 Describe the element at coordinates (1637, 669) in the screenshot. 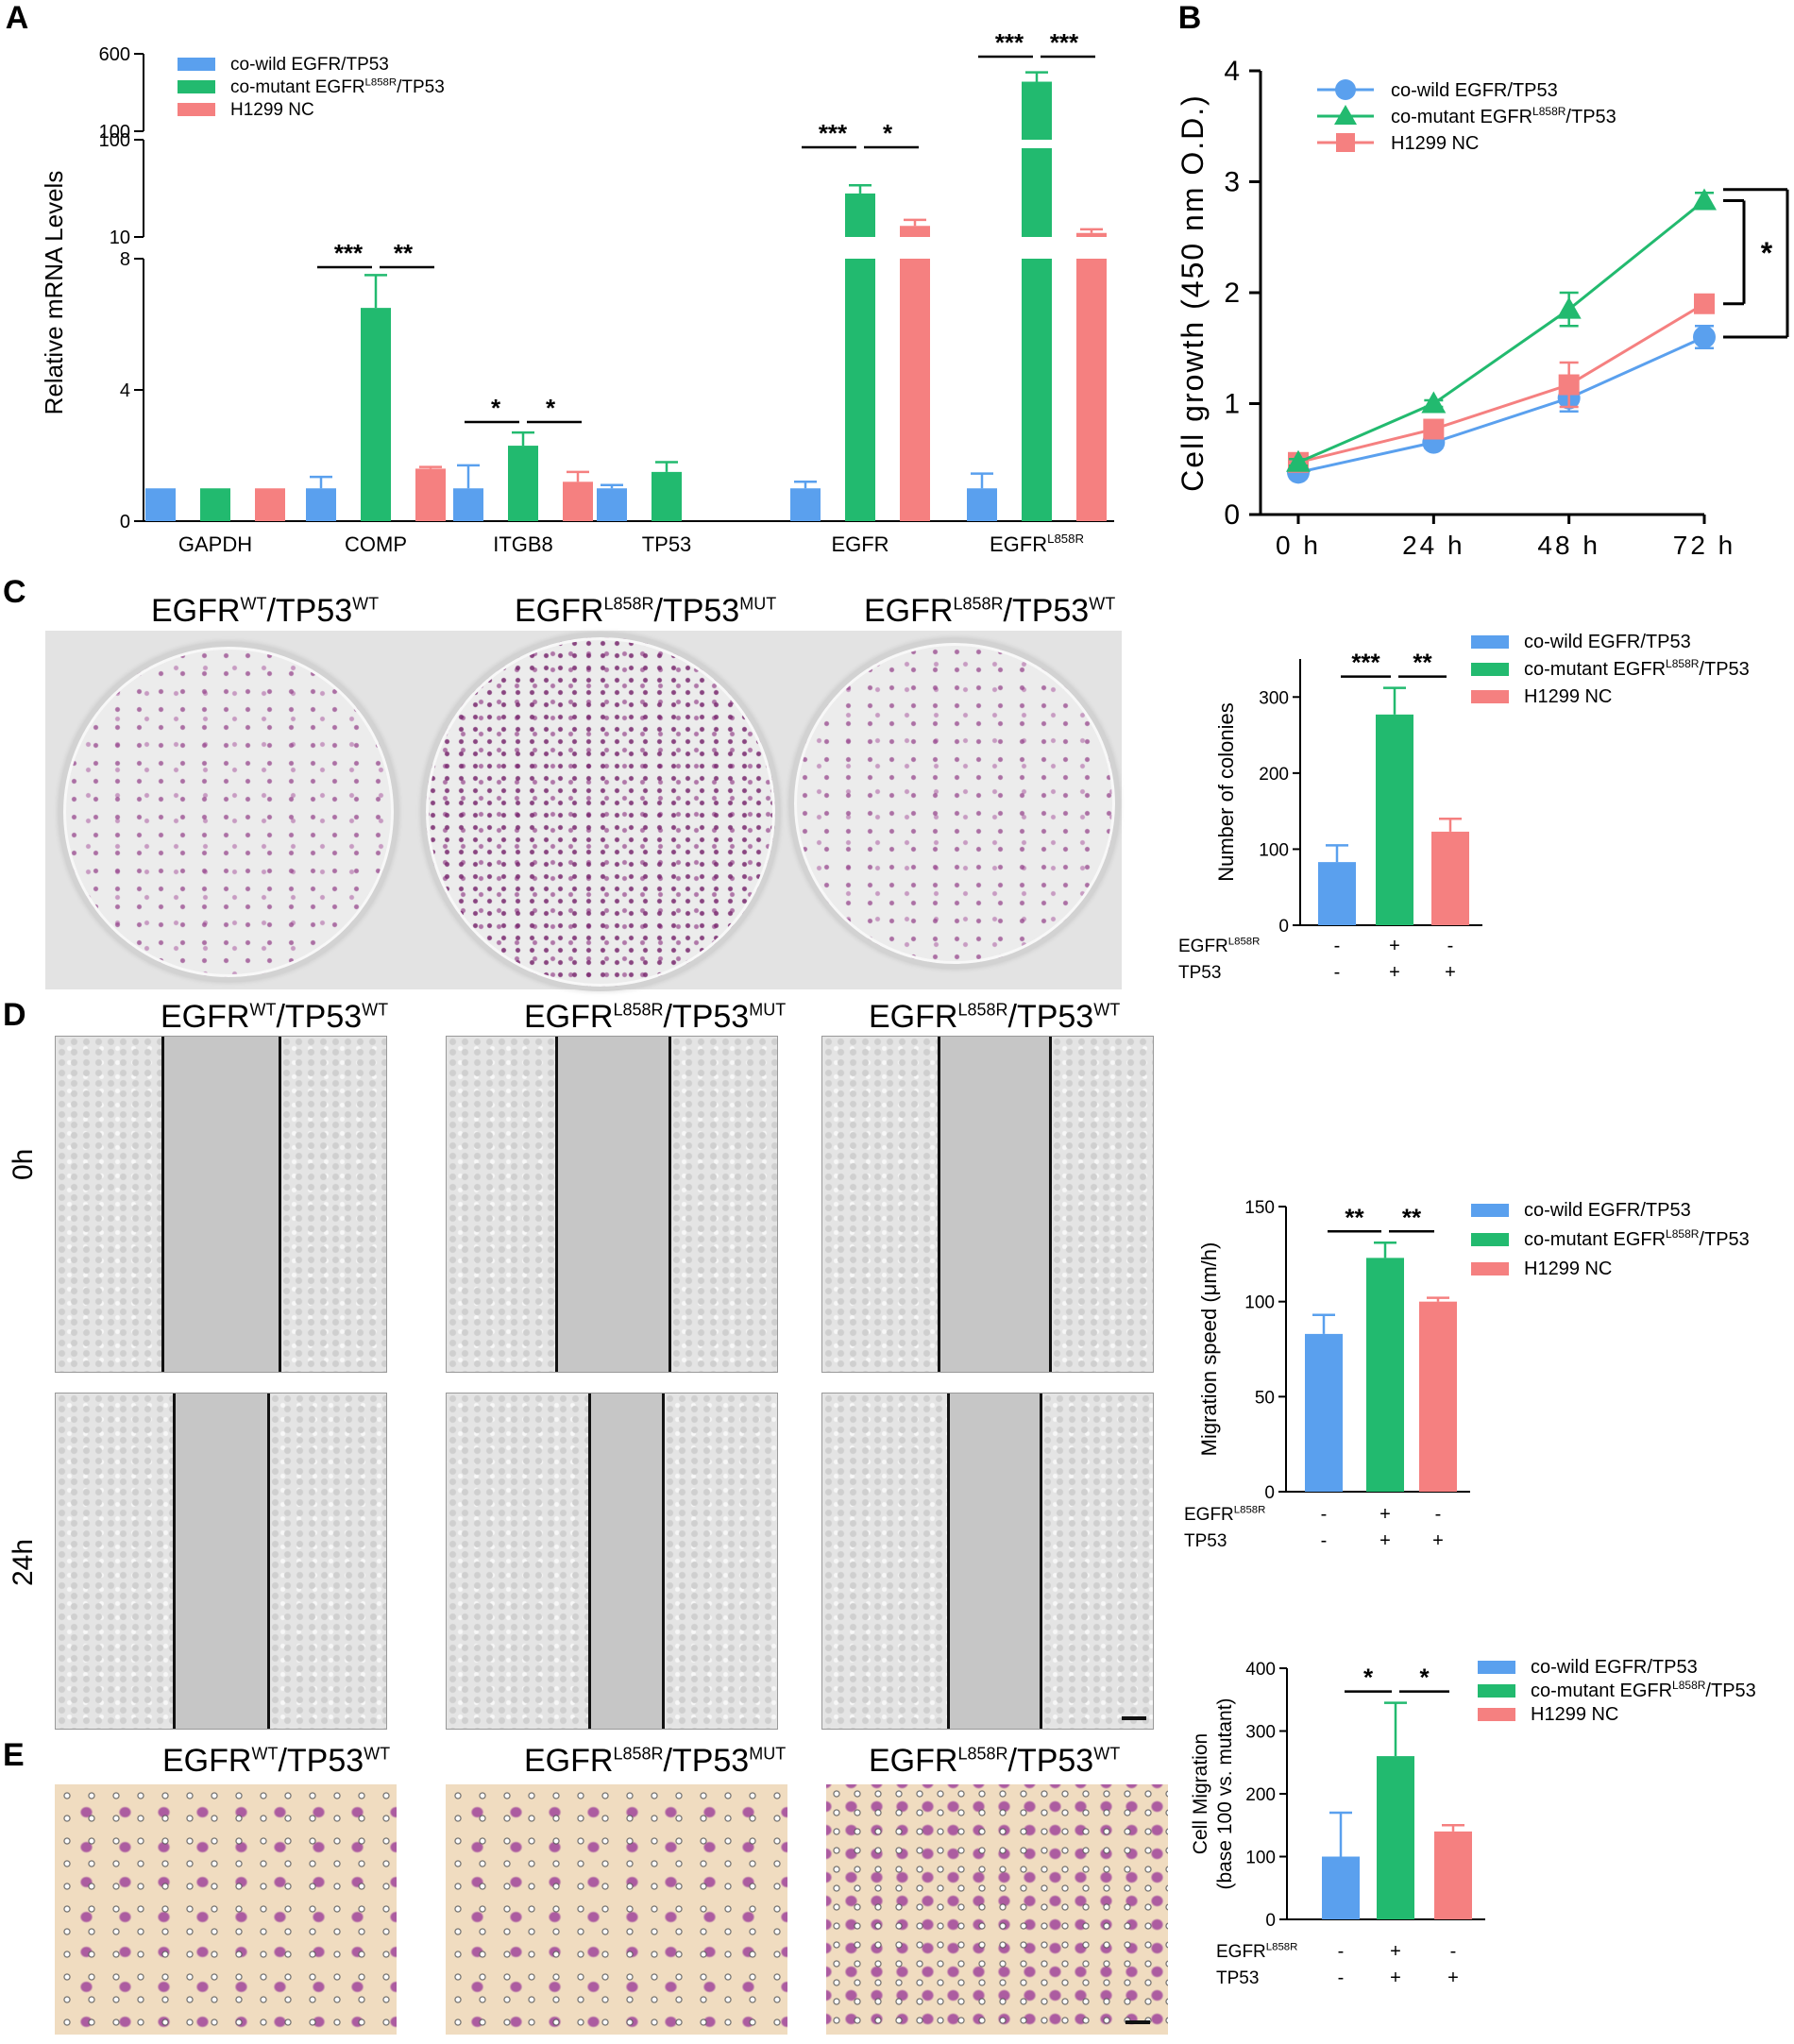

I see `c-legend-label-1: co-mutant EGFRL858R/TP53` at that location.